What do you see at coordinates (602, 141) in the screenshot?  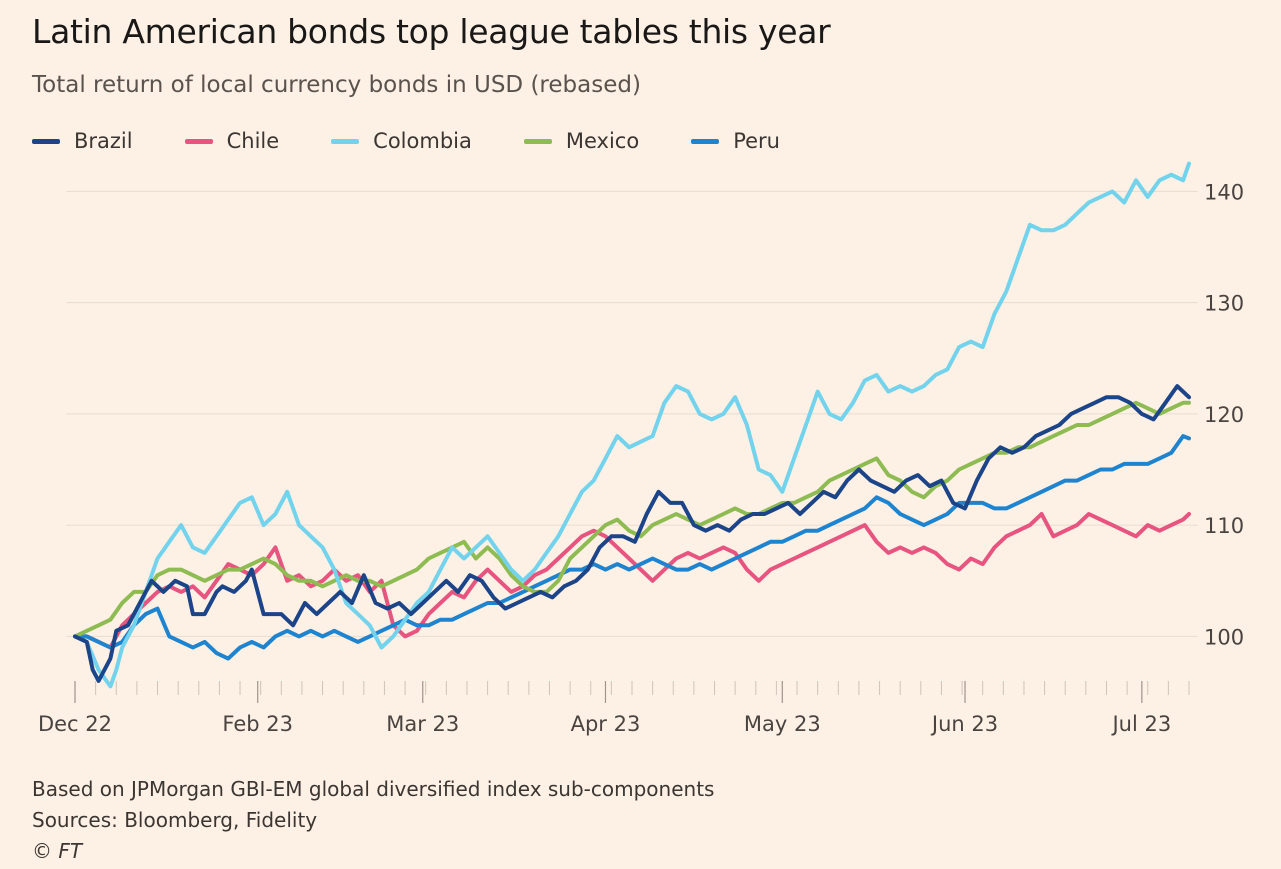 I see `legend-label-mexico: Mexico` at bounding box center [602, 141].